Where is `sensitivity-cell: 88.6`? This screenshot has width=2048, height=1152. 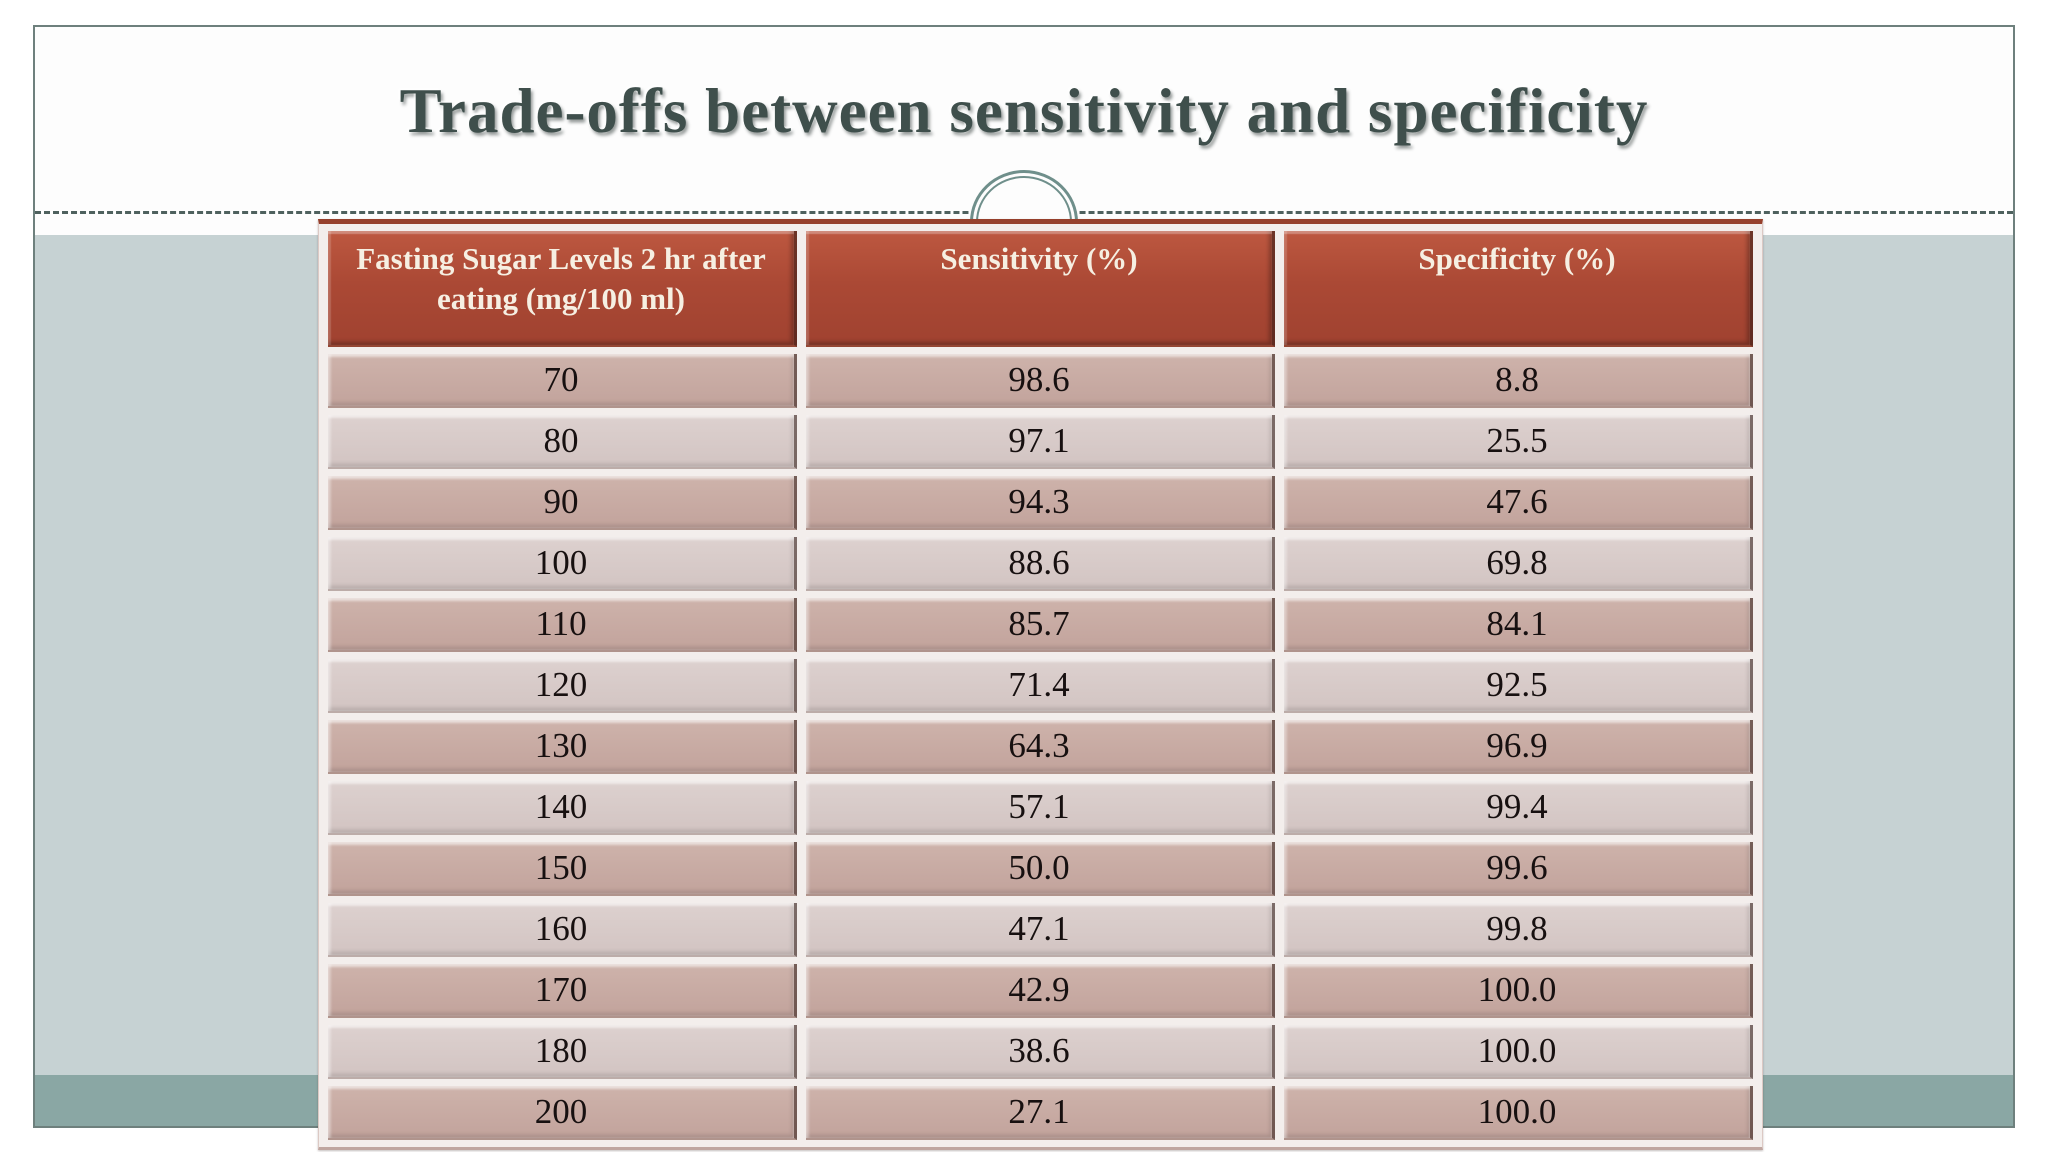 sensitivity-cell: 88.6 is located at coordinates (1040, 564).